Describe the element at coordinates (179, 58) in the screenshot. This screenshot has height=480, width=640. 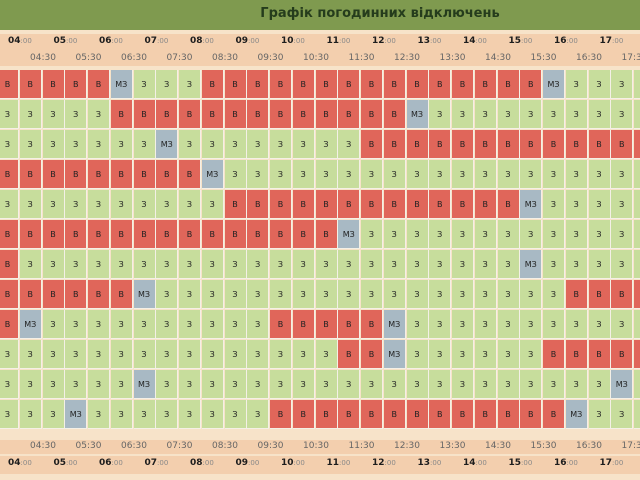
I see `half-hour-label: 07:30` at that location.